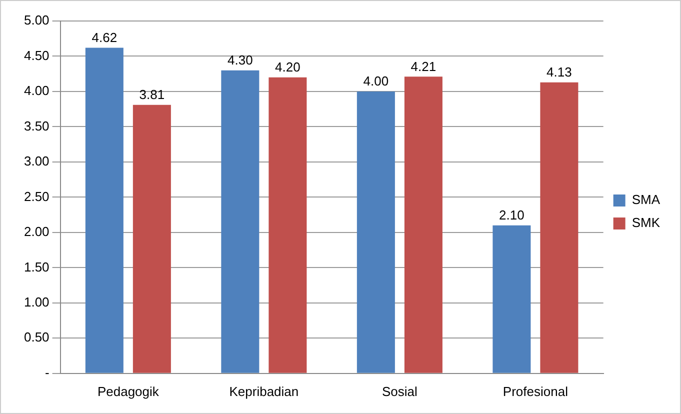  Describe the element at coordinates (37, 266) in the screenshot. I see `y-tick-label: 1.50` at that location.